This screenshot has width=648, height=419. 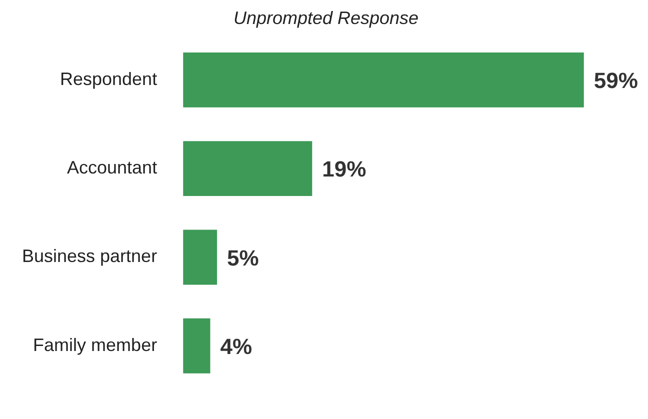 I want to click on y-tick-label: Business partner, so click(x=90, y=256).